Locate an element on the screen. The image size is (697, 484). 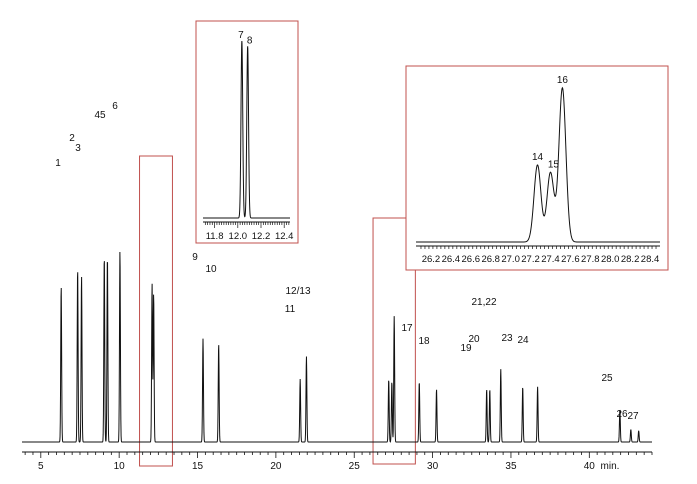
inset-2-peak-label: 14 is located at coordinates (538, 157).